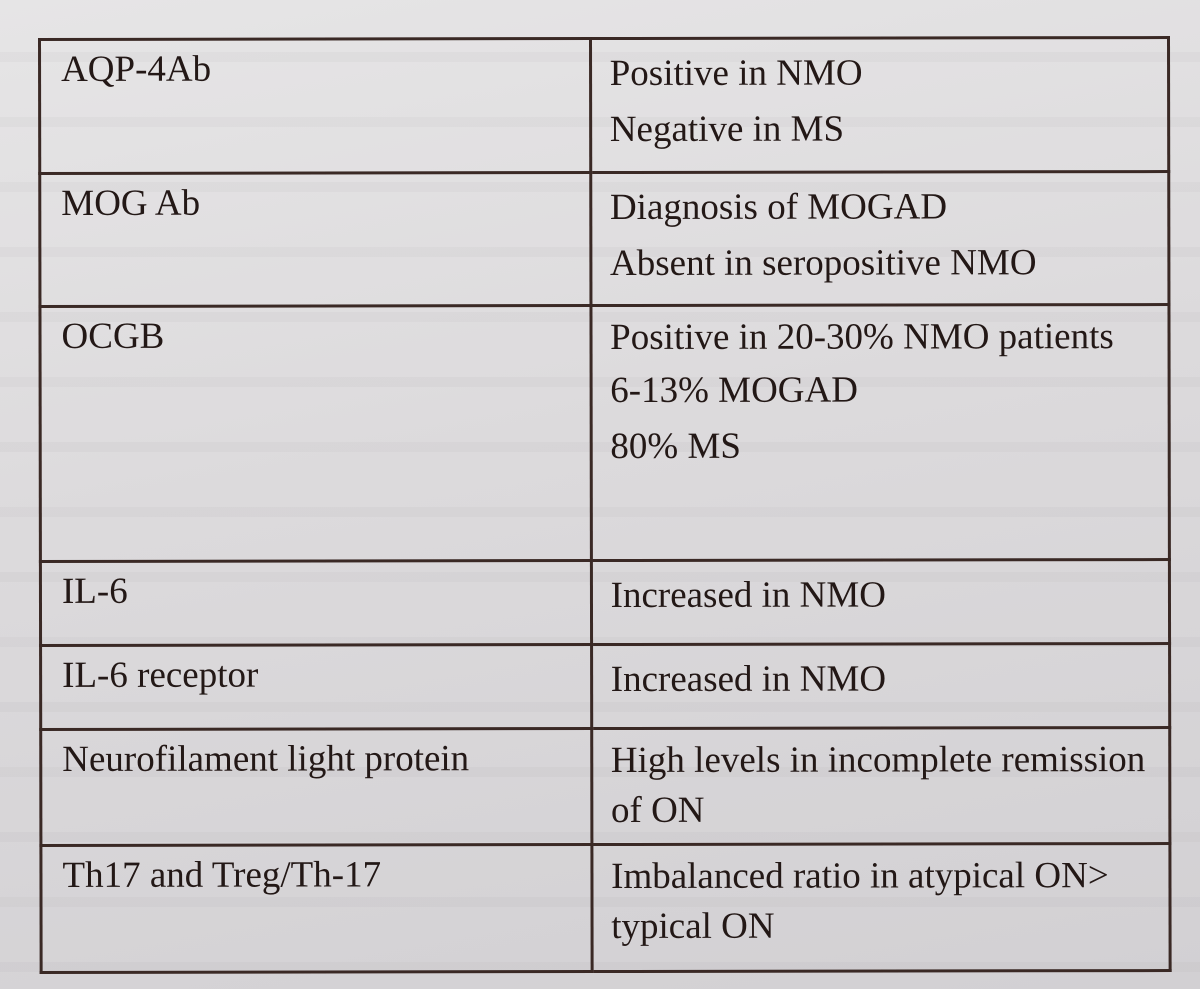  What do you see at coordinates (879, 105) in the screenshot?
I see `finding-cell: Positive in NMO Negative in MS` at bounding box center [879, 105].